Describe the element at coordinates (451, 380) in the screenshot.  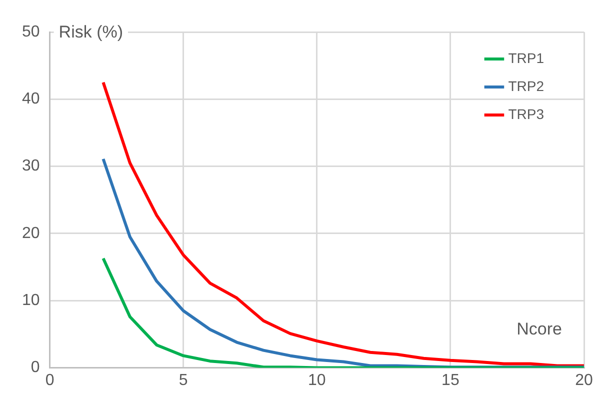
I see `x-tick-label: 15` at that location.